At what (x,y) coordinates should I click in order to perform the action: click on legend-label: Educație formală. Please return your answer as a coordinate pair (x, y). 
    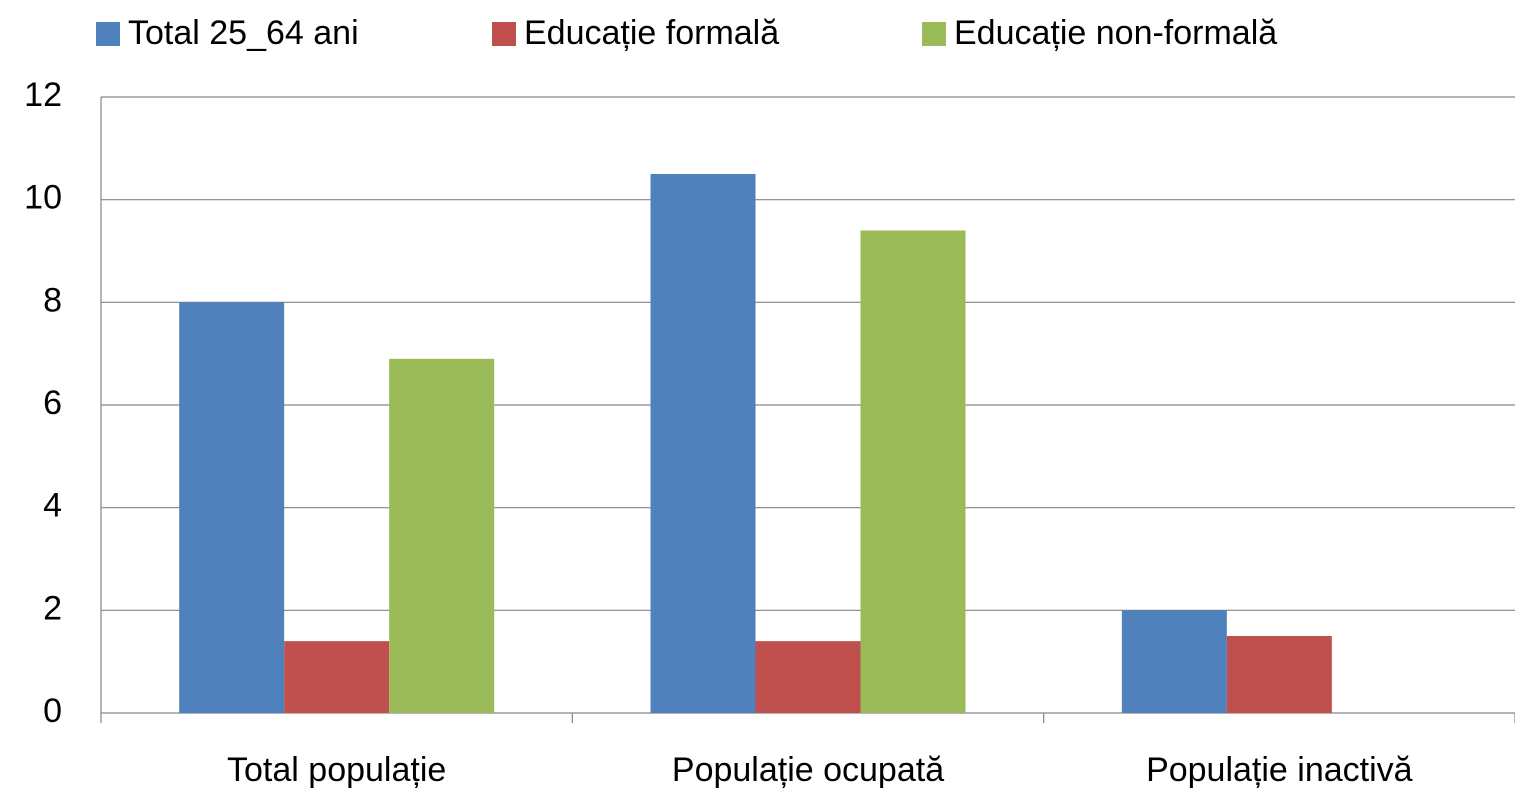
    Looking at the image, I should click on (651, 33).